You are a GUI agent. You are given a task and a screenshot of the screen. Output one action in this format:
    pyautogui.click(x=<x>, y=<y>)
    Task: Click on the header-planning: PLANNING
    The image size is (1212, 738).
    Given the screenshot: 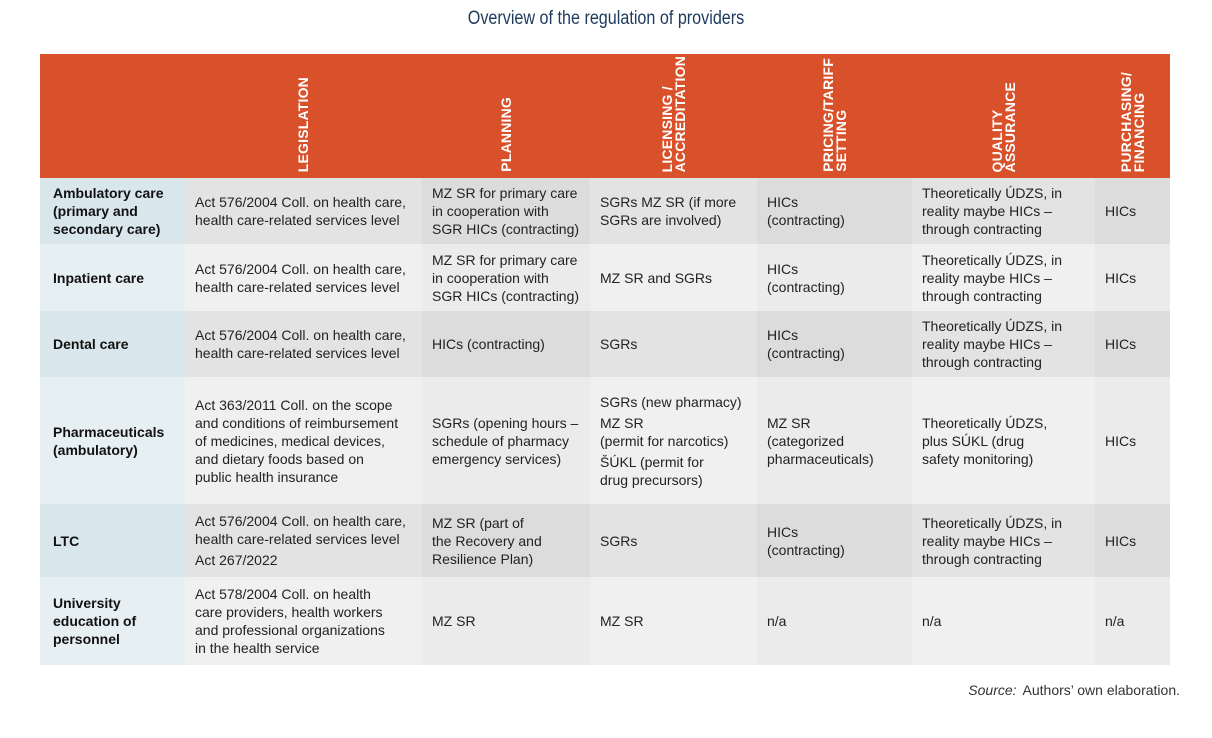 What is the action you would take?
    pyautogui.click(x=506, y=116)
    